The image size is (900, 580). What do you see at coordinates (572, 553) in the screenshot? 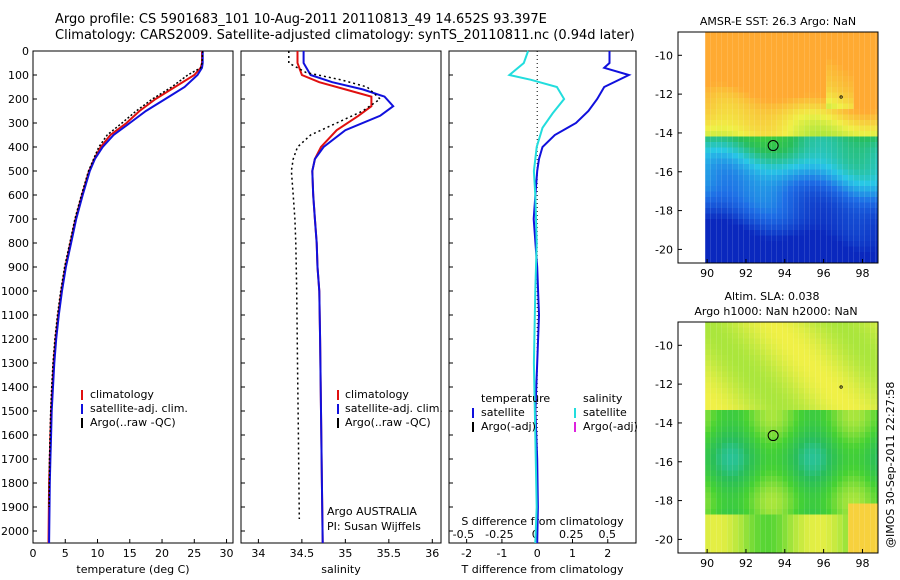
I see `tdiff-tick-label: 1` at bounding box center [572, 553].